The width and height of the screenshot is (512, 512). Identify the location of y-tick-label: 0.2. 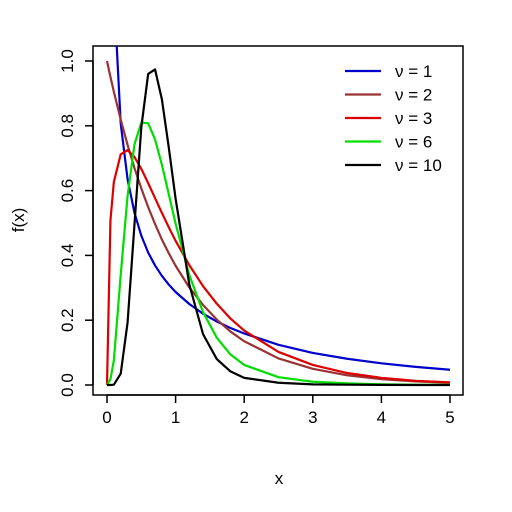
(67, 320).